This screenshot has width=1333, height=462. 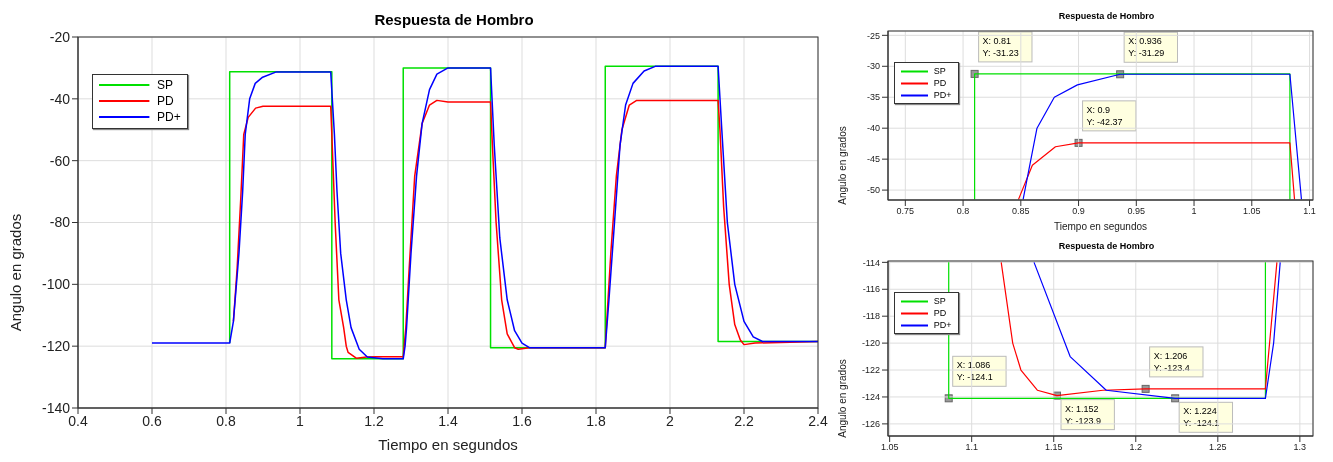 I want to click on y-tick-label: -100, so click(x=56, y=284).